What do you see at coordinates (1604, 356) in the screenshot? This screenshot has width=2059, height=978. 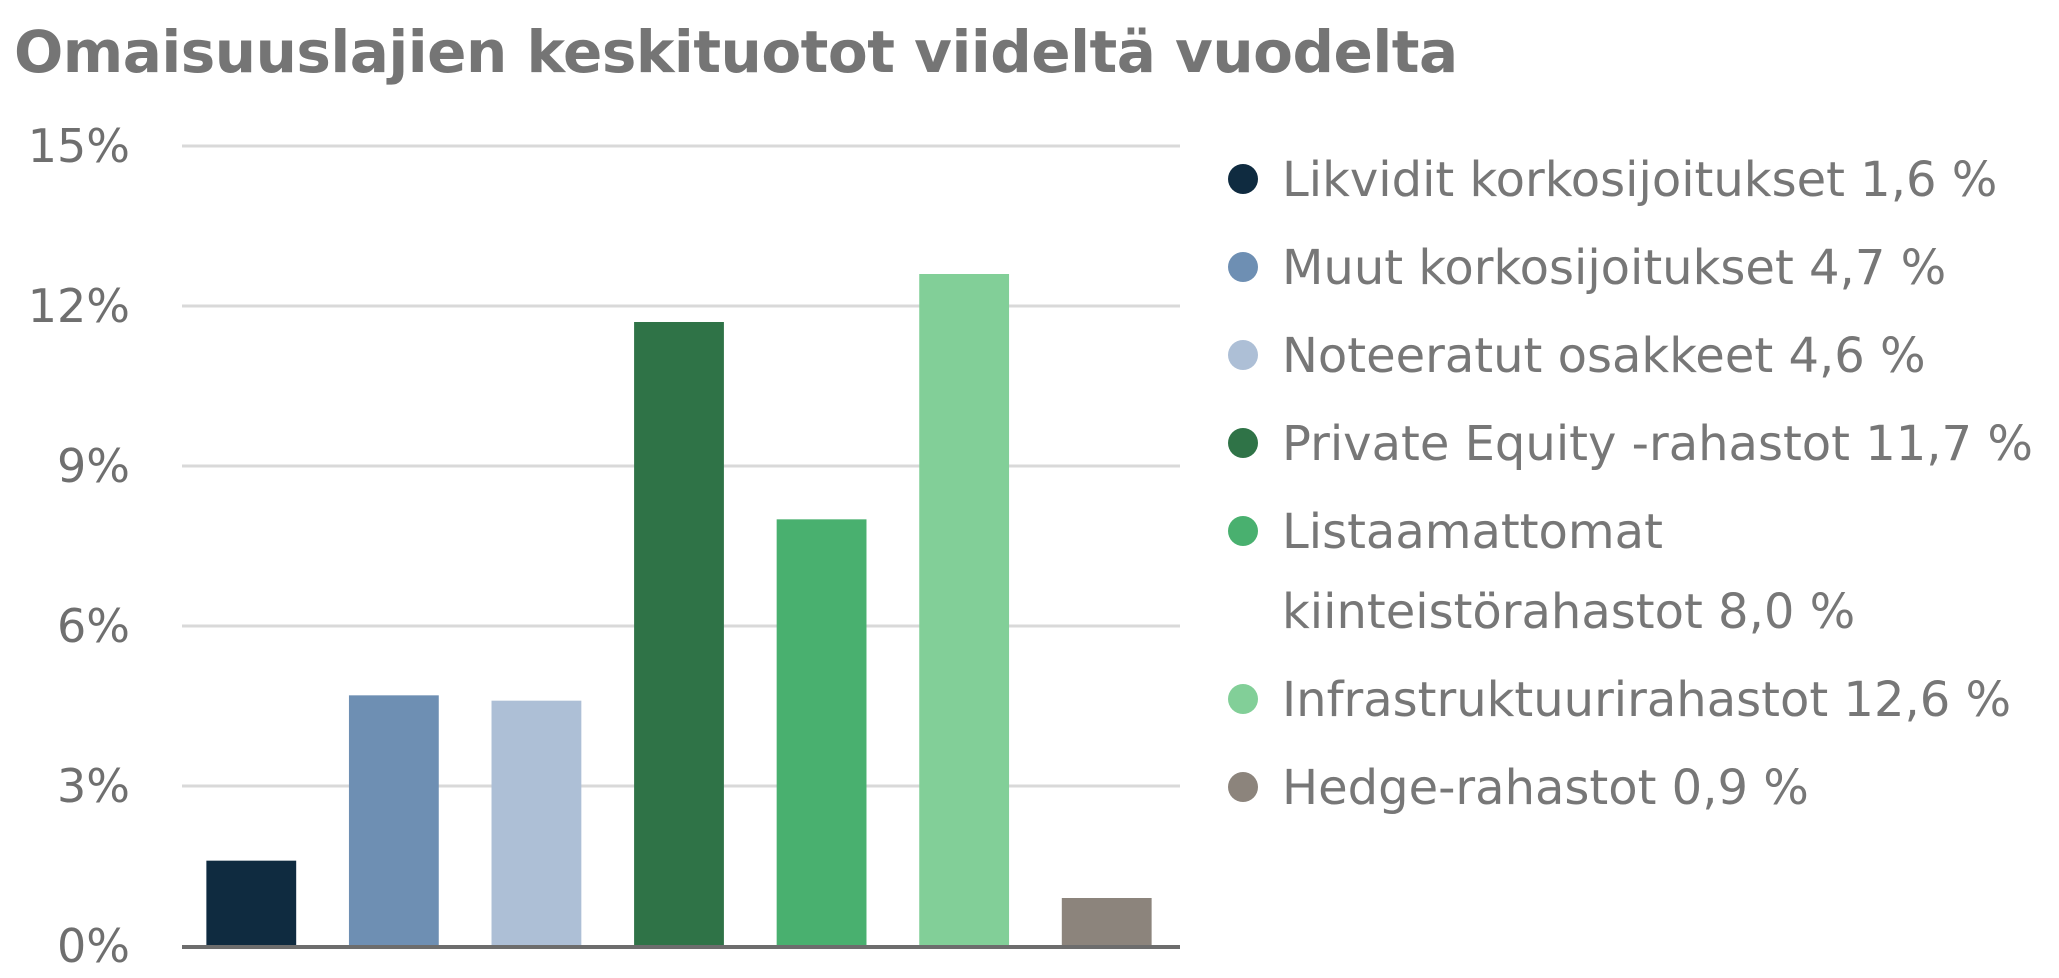 I see `legend-label: Noteeratut osakkeet 4,6 %` at bounding box center [1604, 356].